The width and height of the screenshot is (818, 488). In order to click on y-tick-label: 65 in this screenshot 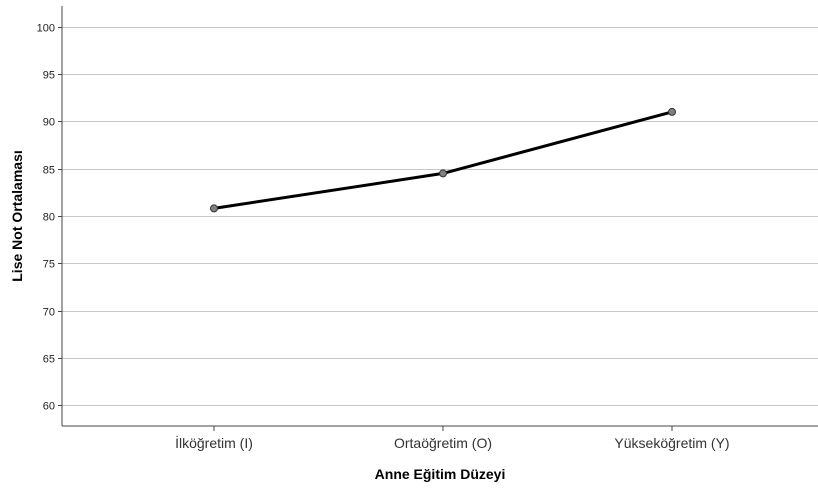, I will do `click(49, 360)`.